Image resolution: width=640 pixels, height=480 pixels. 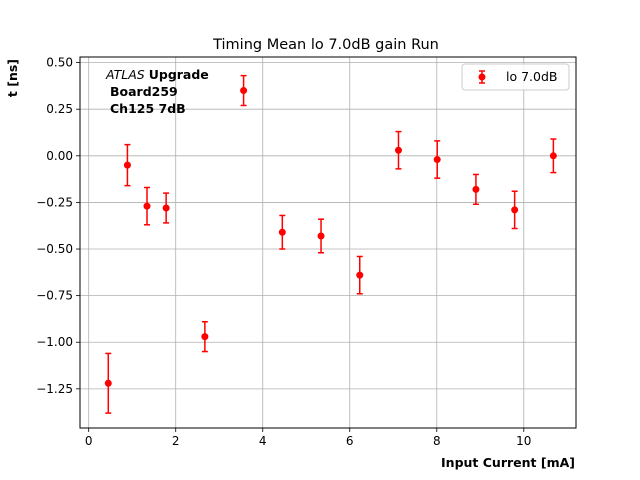 What do you see at coordinates (58, 226) in the screenshot?
I see `y-axis-ticks: −1.25 −1.00 −0.75 −0.50 −0.25 0.00 0.25 0.50` at bounding box center [58, 226].